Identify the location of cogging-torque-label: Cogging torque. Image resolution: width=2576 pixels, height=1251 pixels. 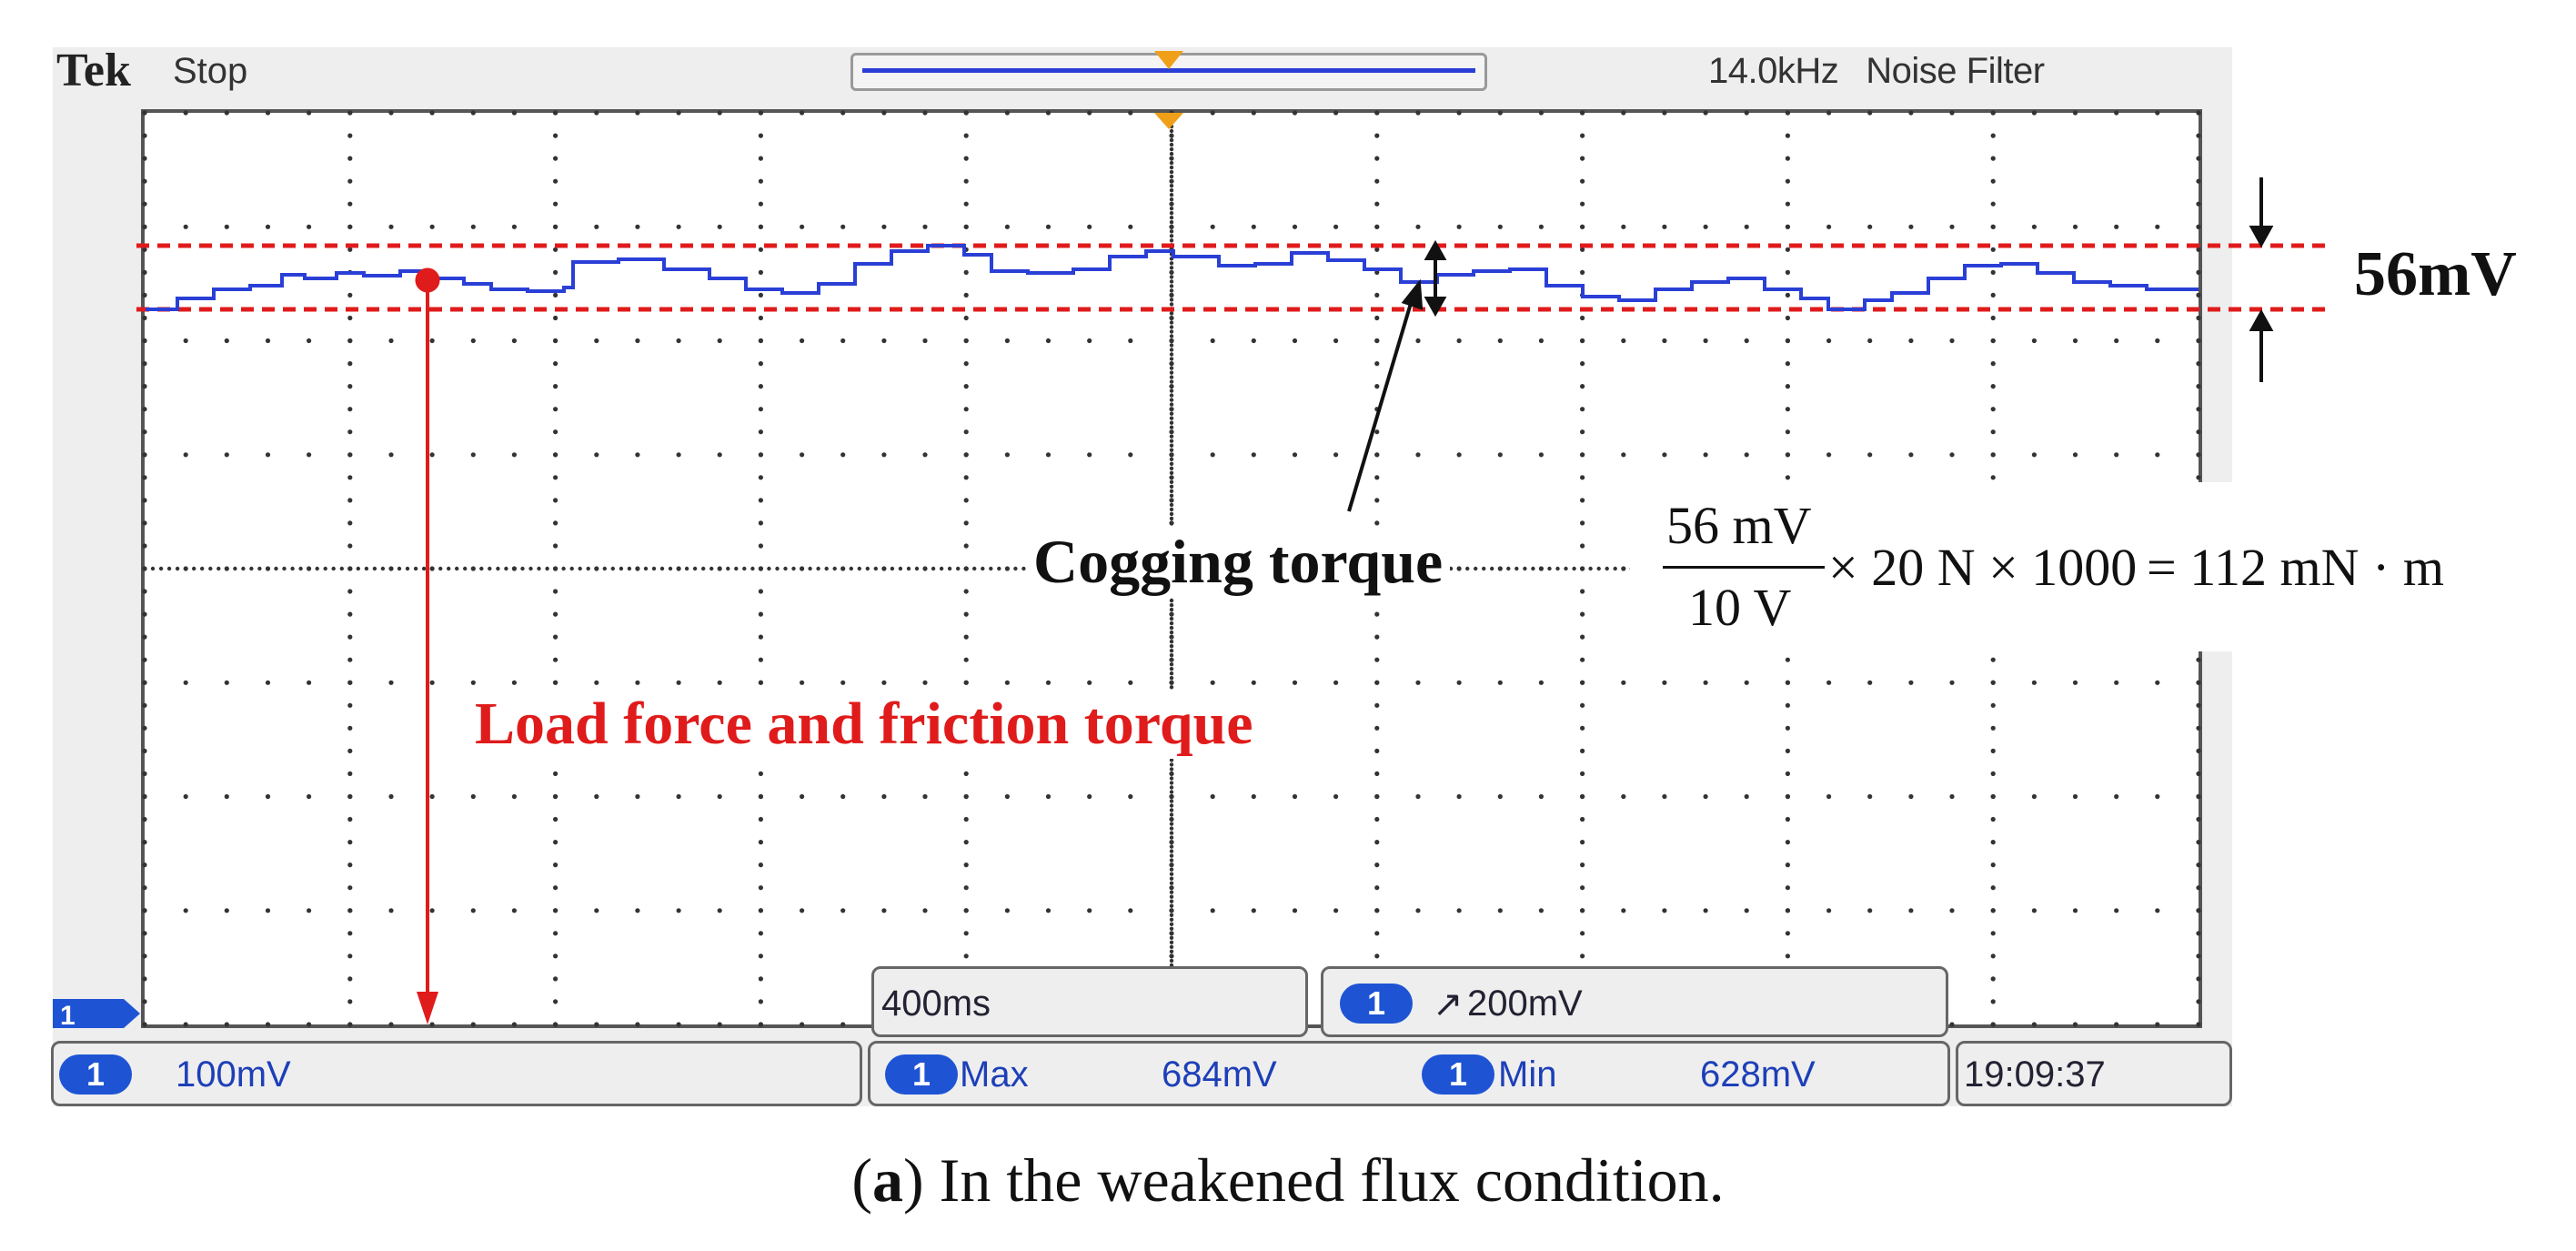
(1238, 562).